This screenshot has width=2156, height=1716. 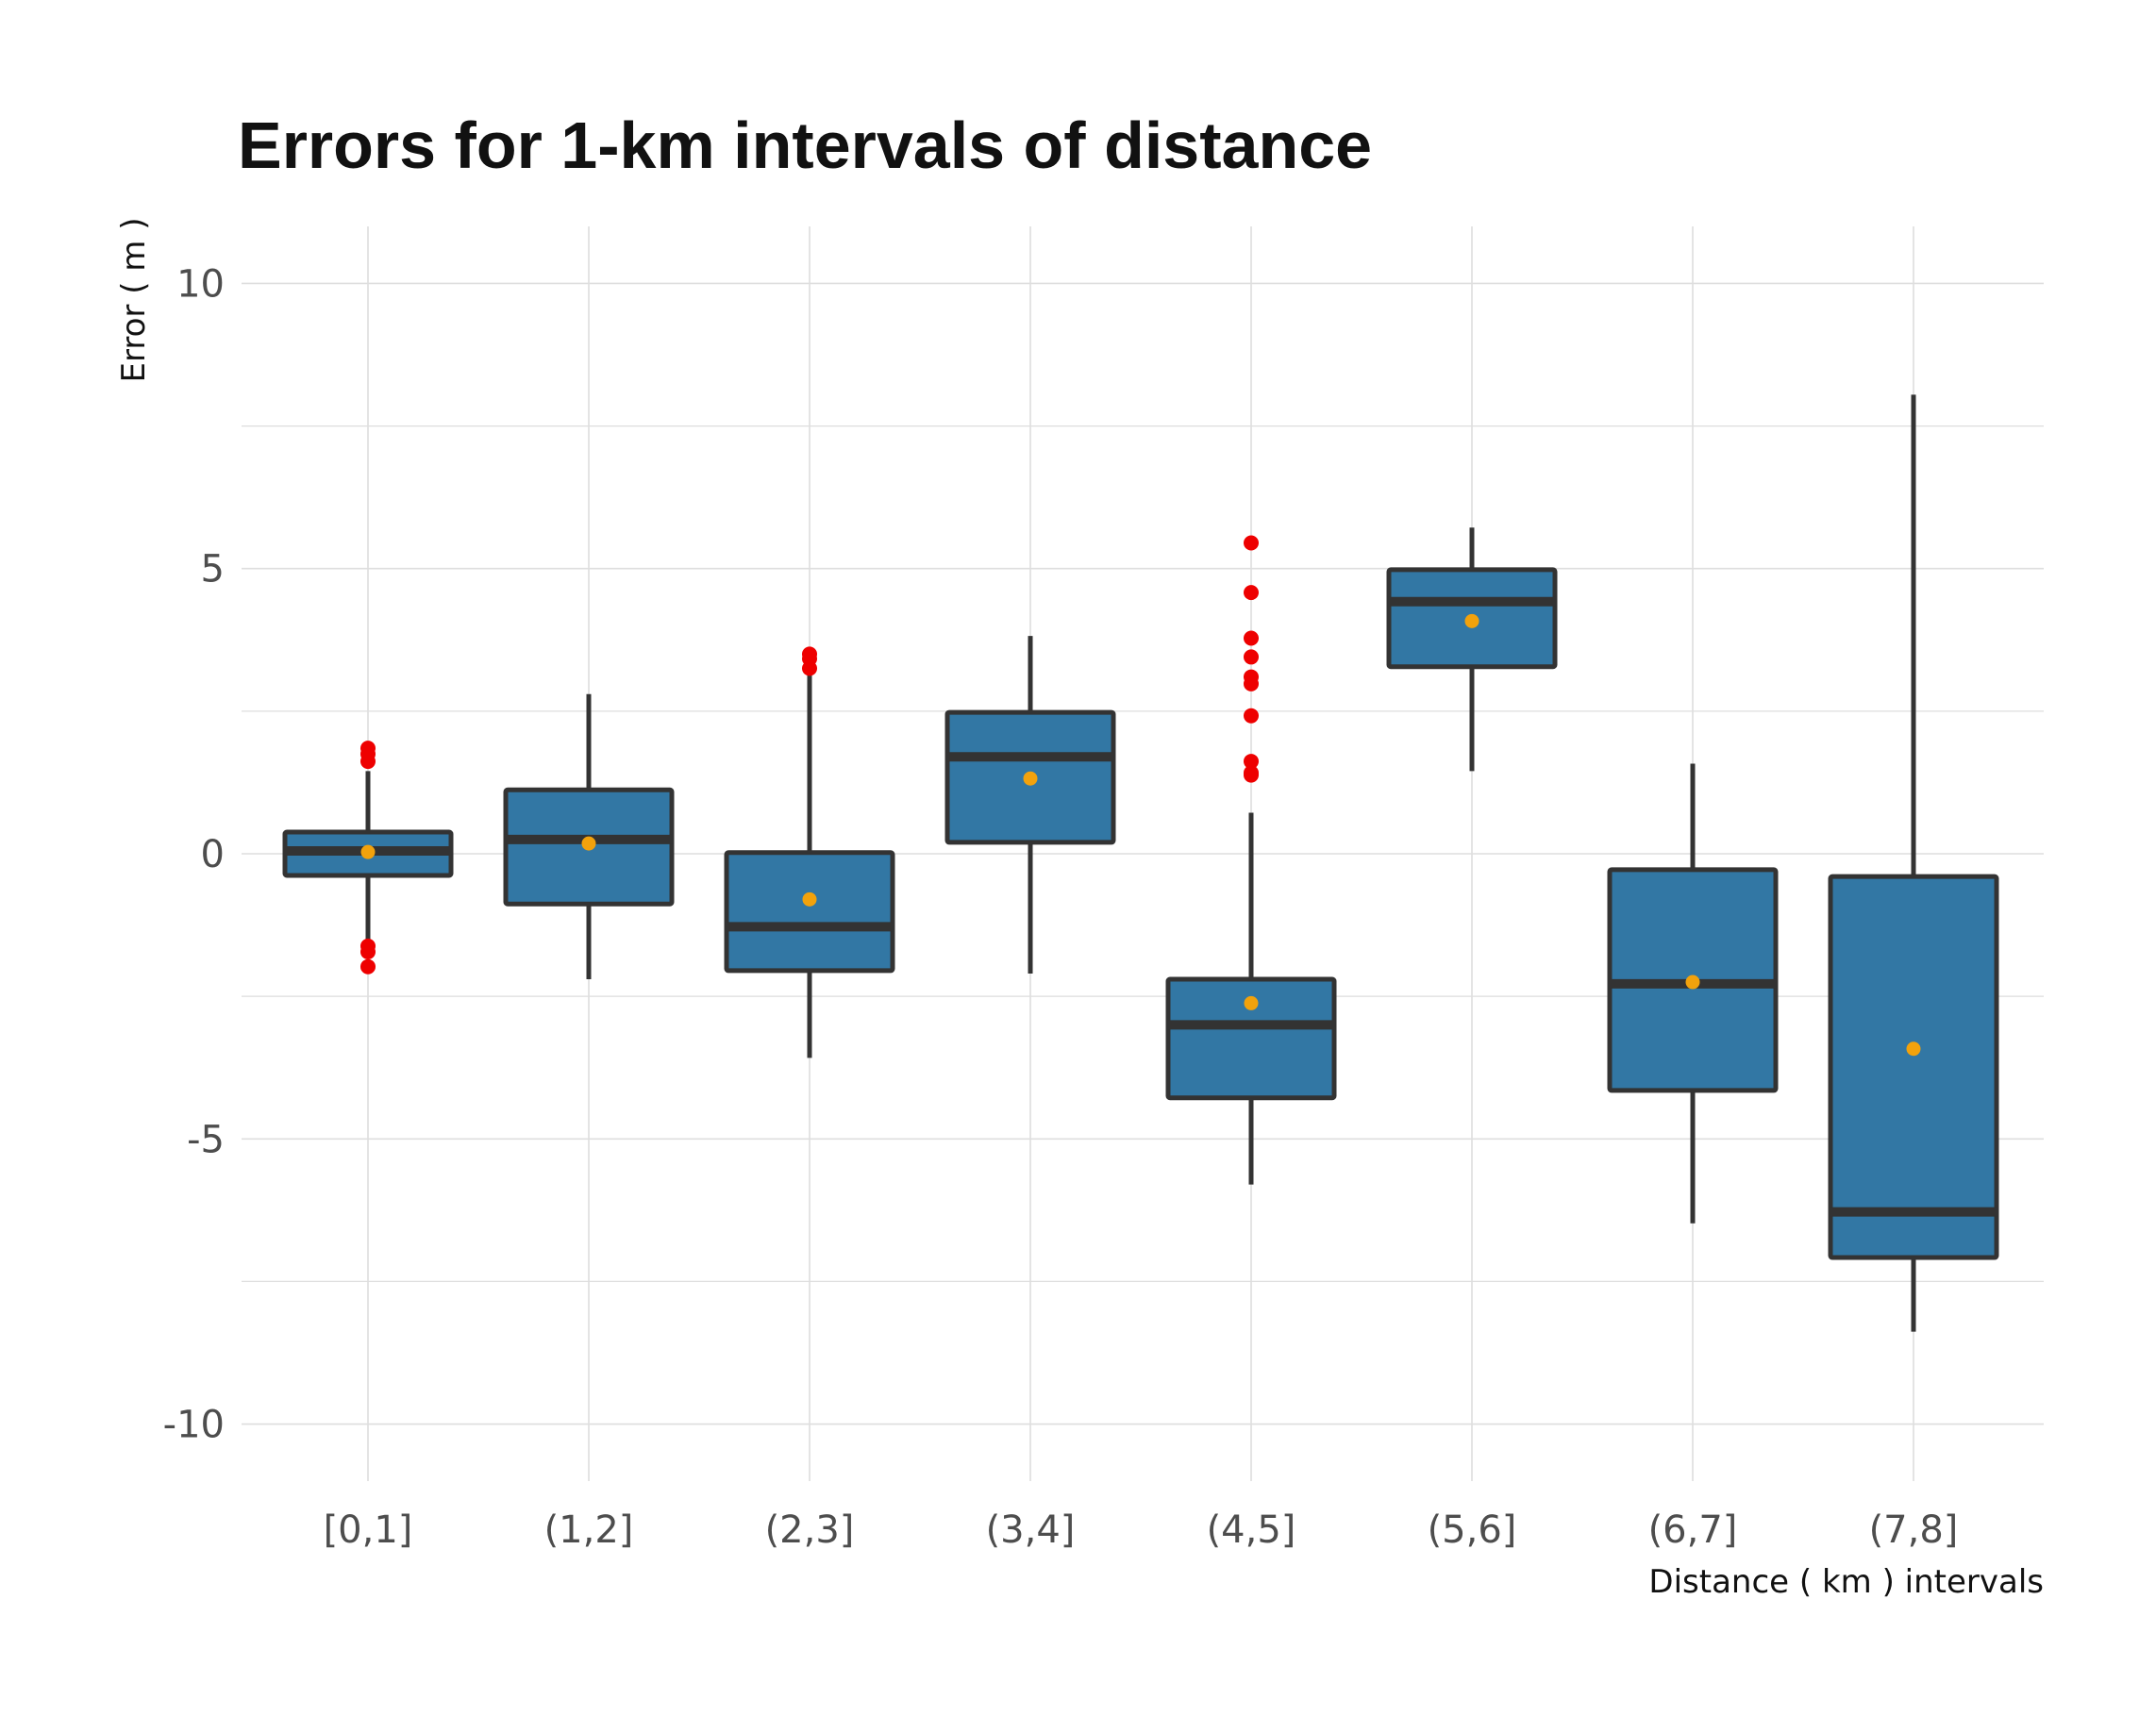 I want to click on y-axis-ticks: 10 5 0 -5 -10, so click(x=194, y=854).